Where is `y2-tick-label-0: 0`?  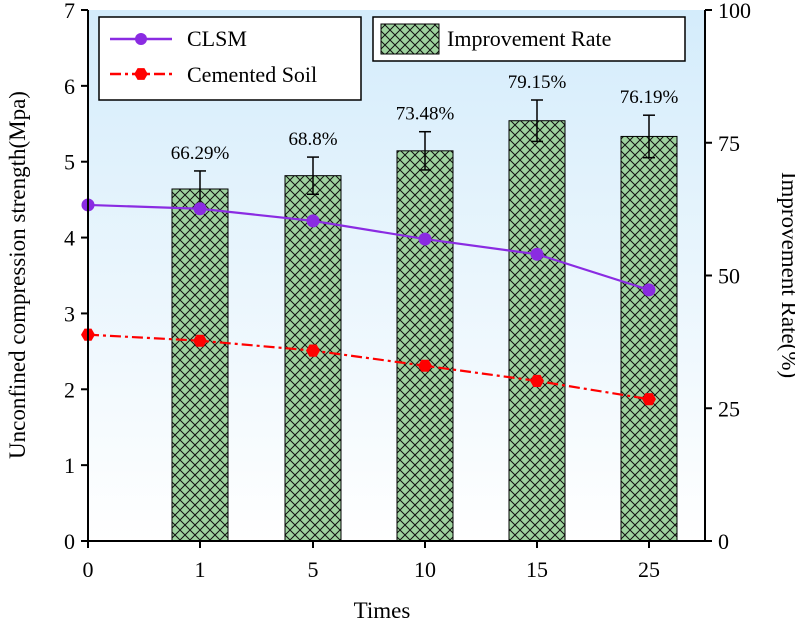
y2-tick-label-0: 0 is located at coordinates (723, 541).